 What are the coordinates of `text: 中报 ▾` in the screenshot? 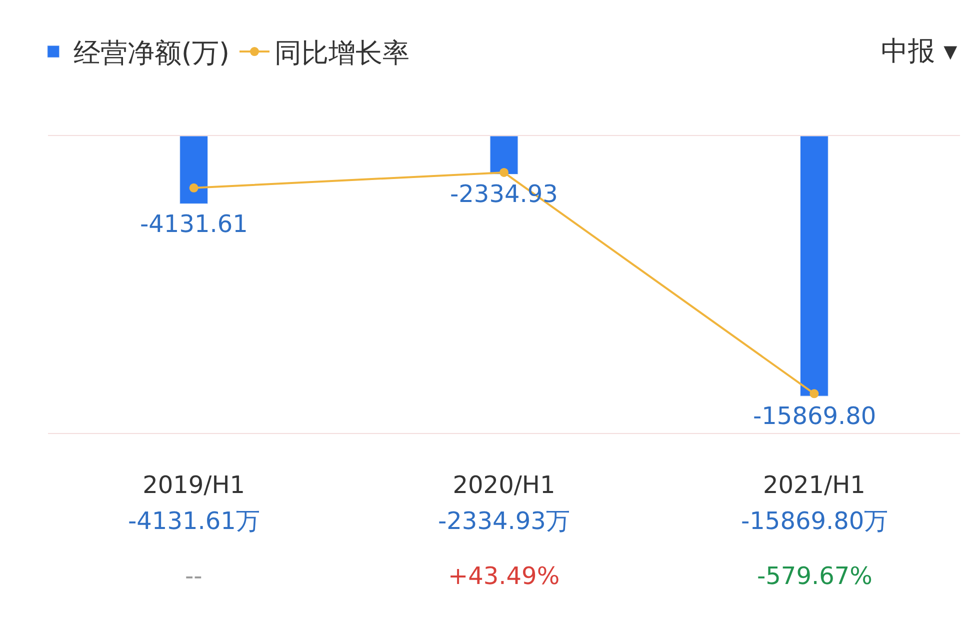 It's located at (919, 51).